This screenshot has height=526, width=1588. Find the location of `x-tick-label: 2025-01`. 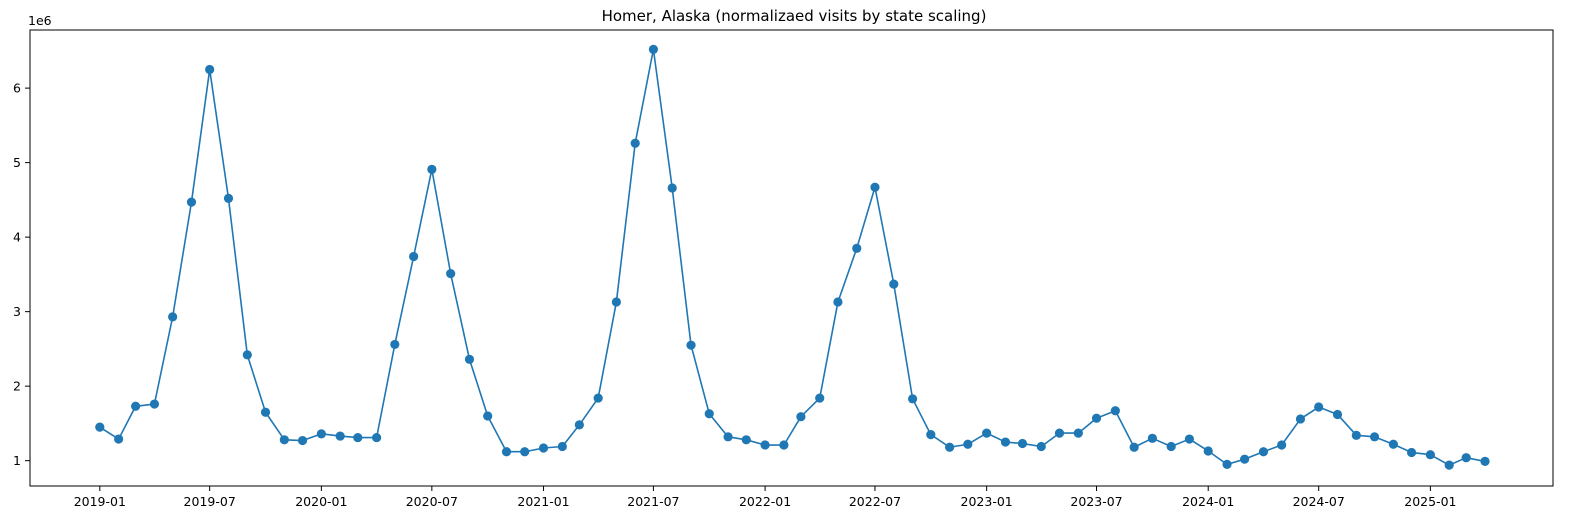

x-tick-label: 2025-01 is located at coordinates (1430, 501).